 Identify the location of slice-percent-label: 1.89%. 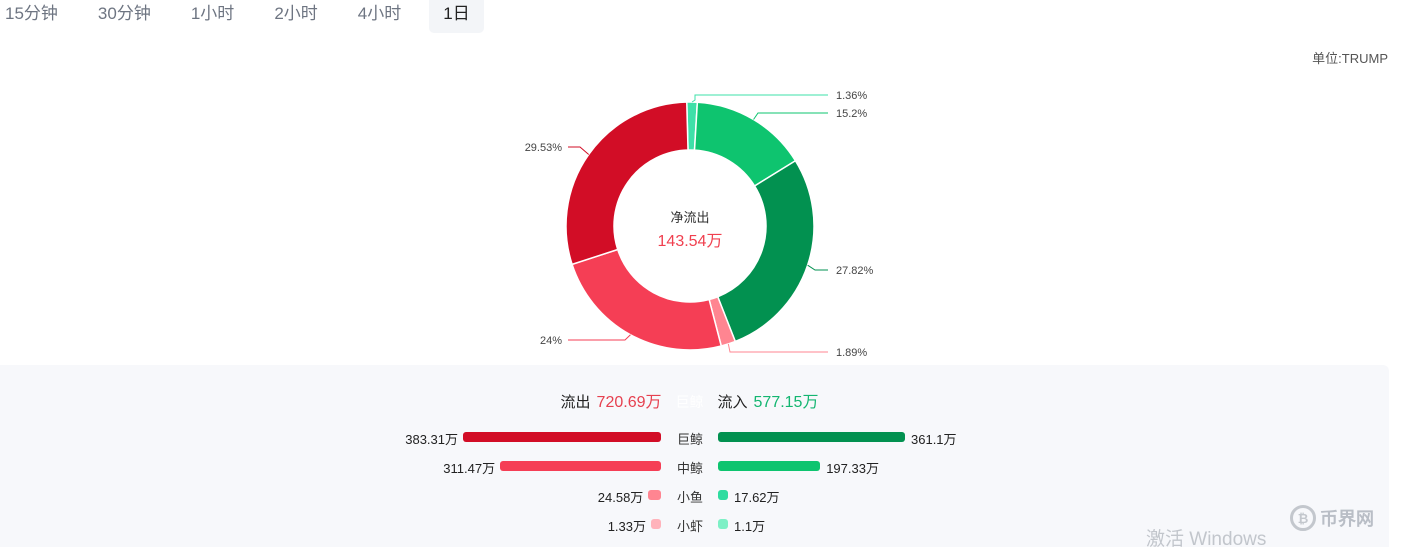
(851, 353).